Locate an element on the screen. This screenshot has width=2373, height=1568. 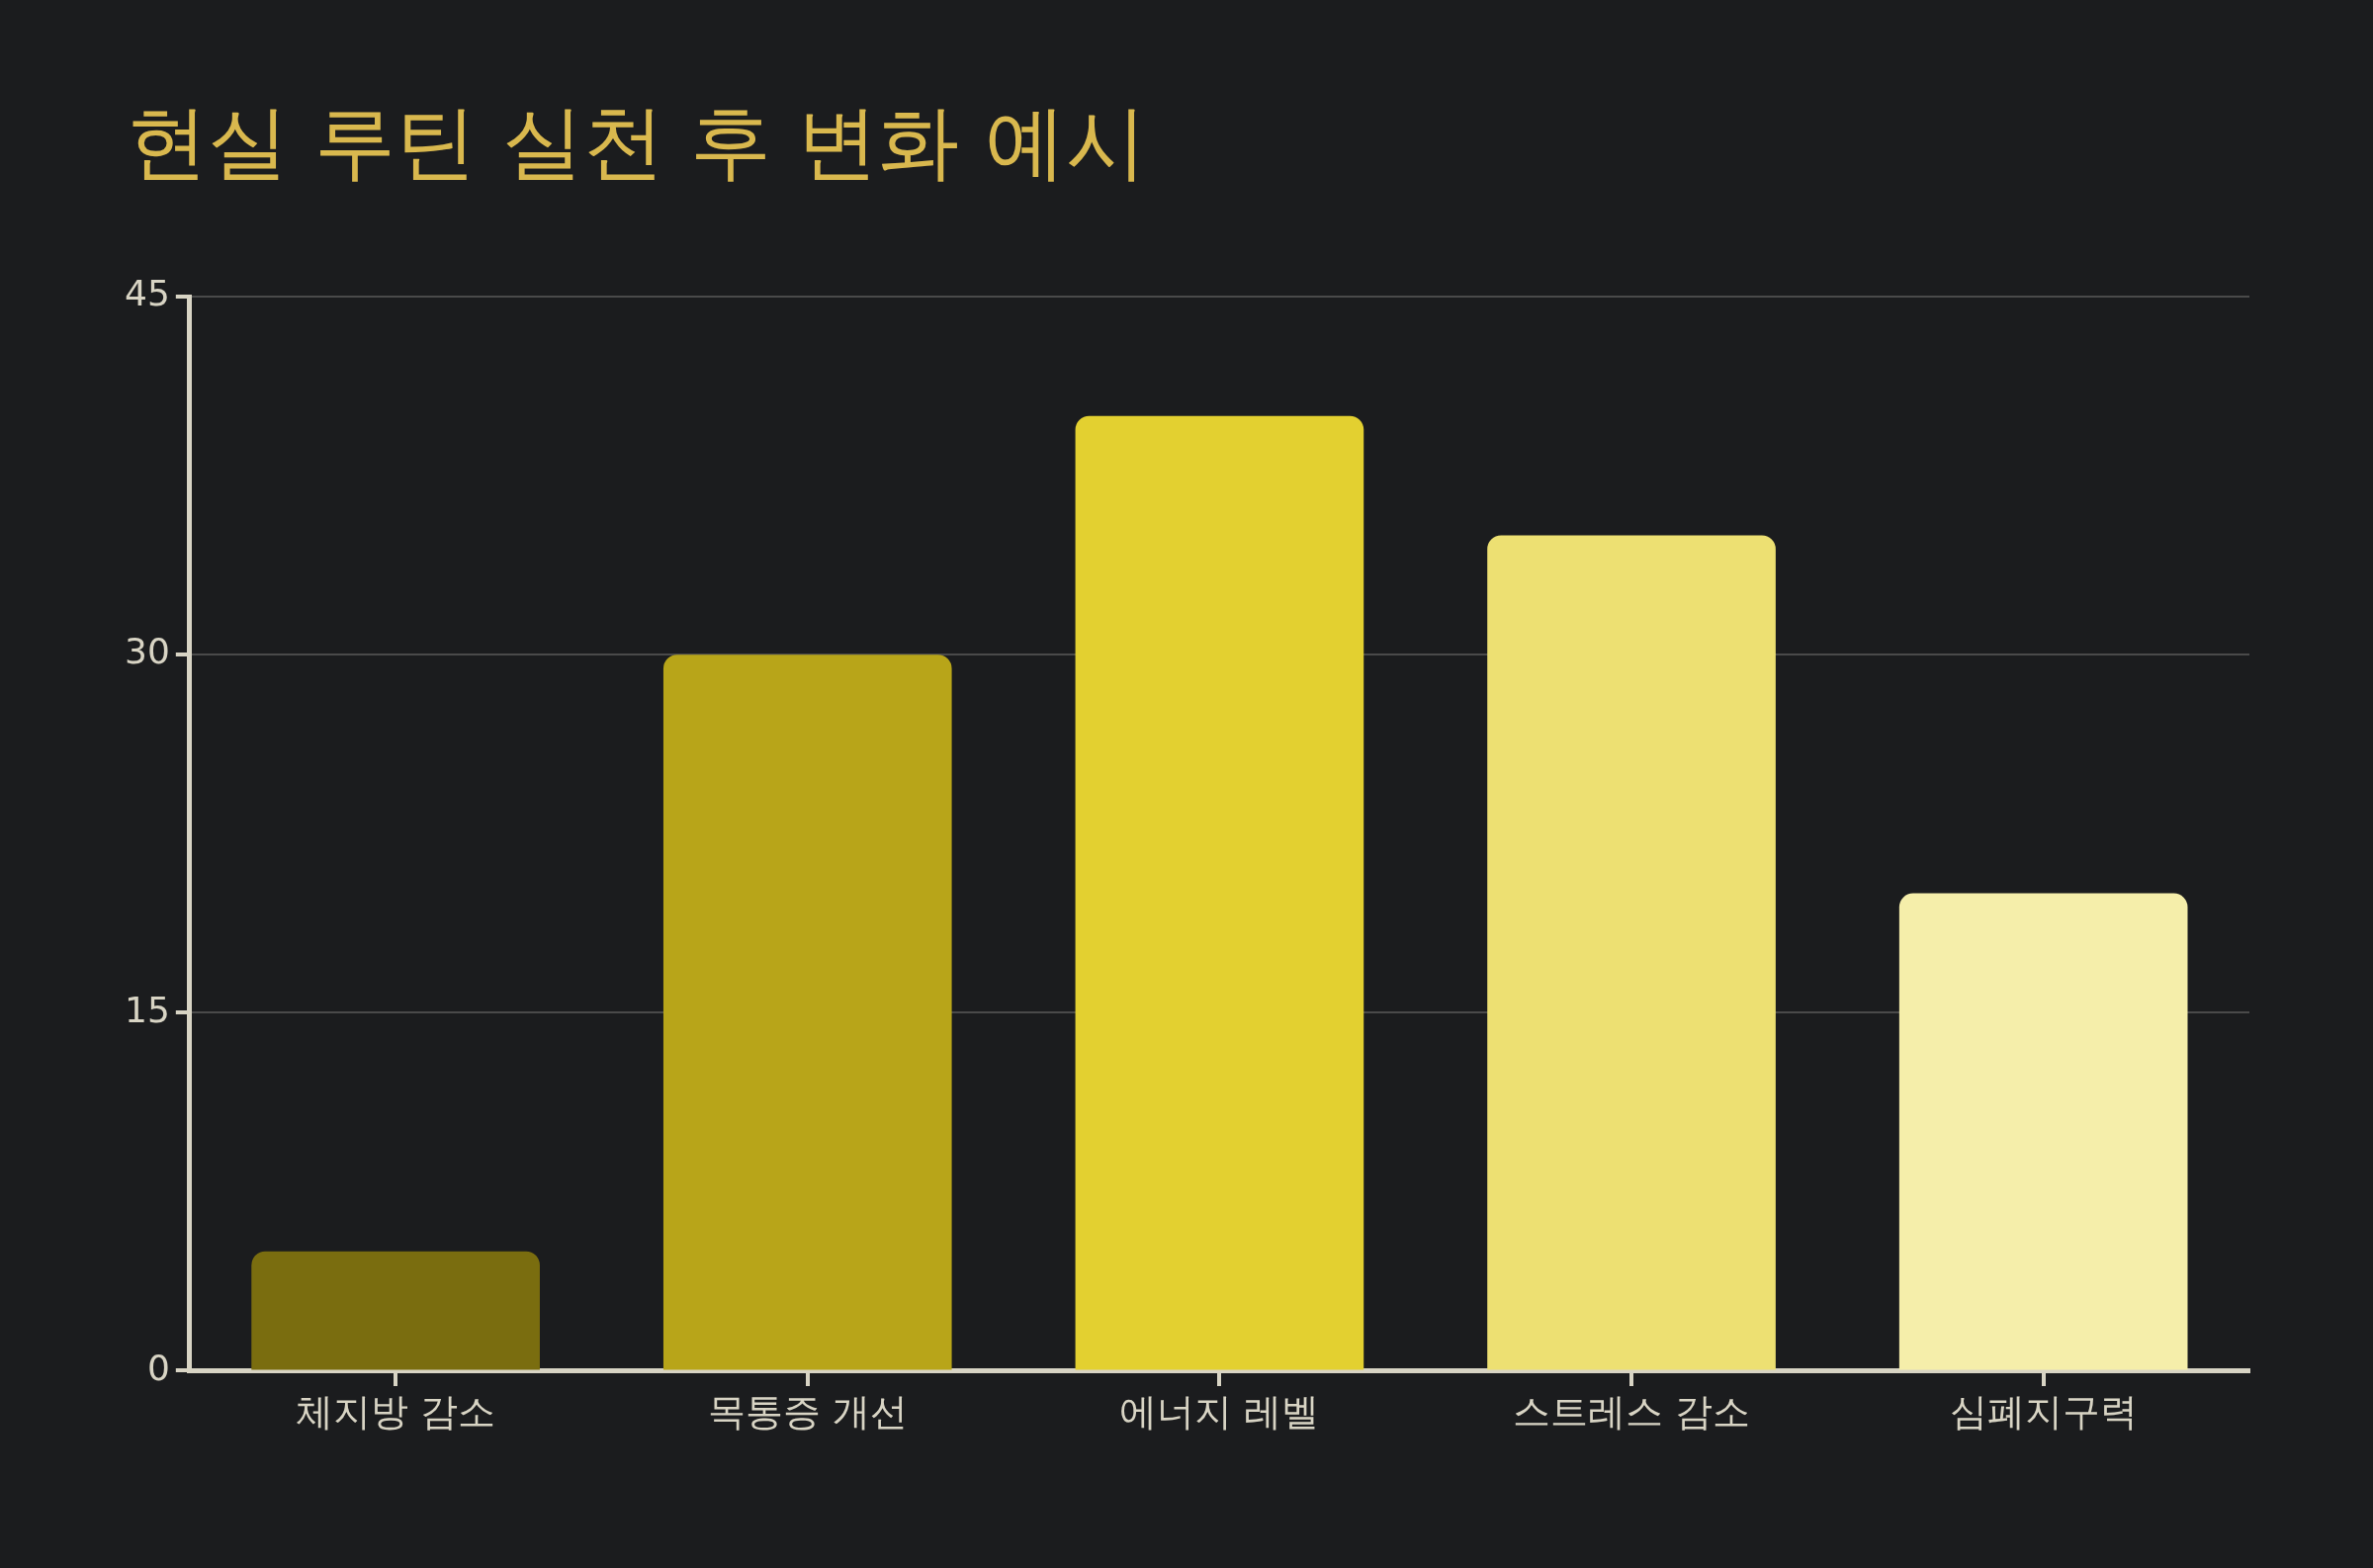
y-tick-label: 30 is located at coordinates (147, 651).